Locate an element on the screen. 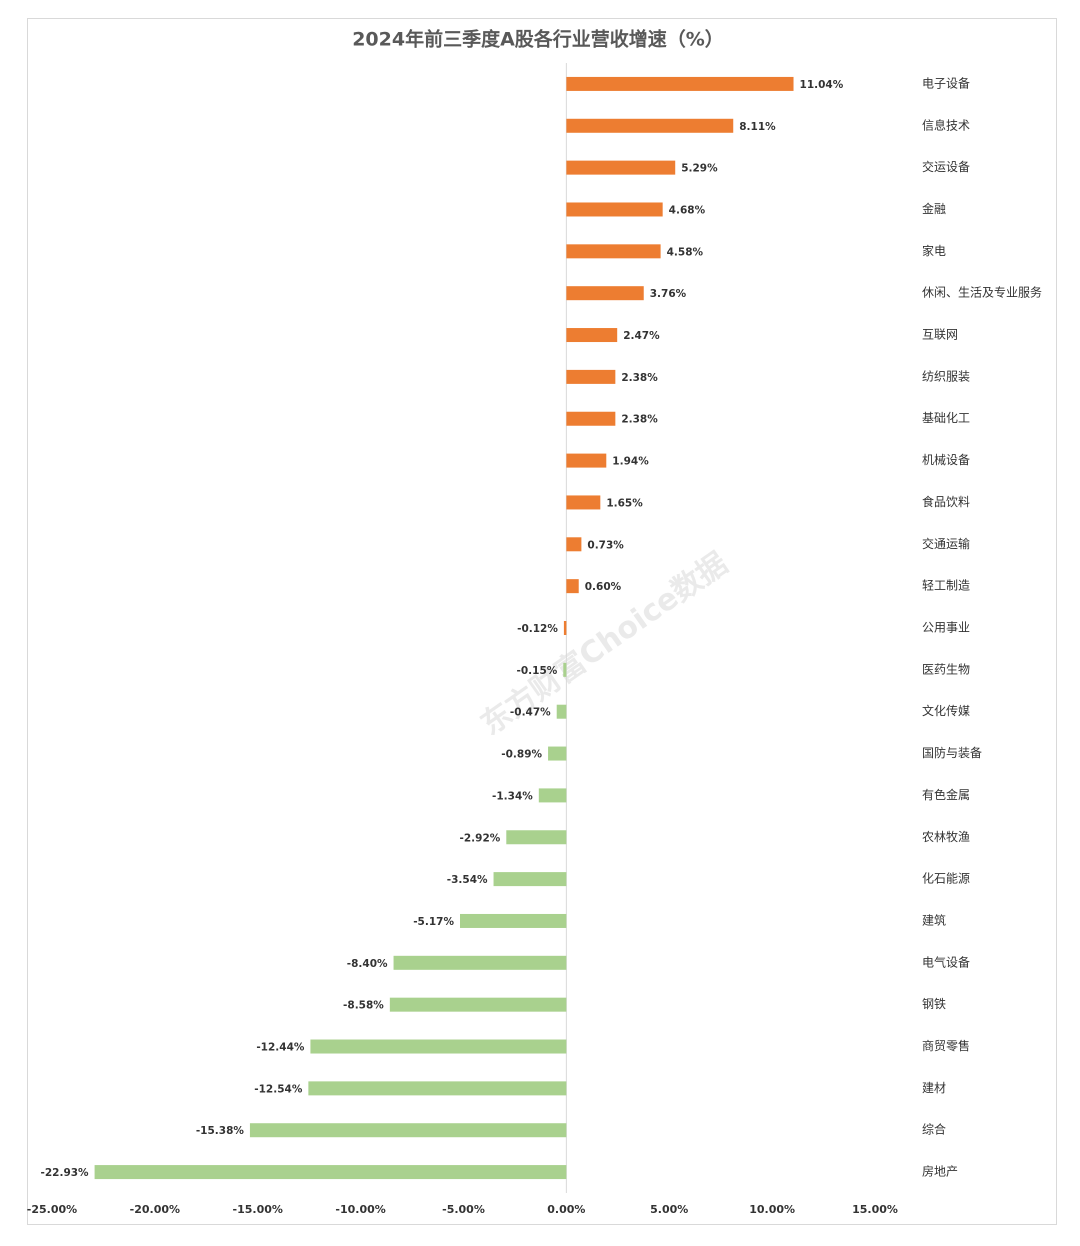 Image resolution: width=1080 pixels, height=1246 pixels. value-label: 1.65% is located at coordinates (624, 503).